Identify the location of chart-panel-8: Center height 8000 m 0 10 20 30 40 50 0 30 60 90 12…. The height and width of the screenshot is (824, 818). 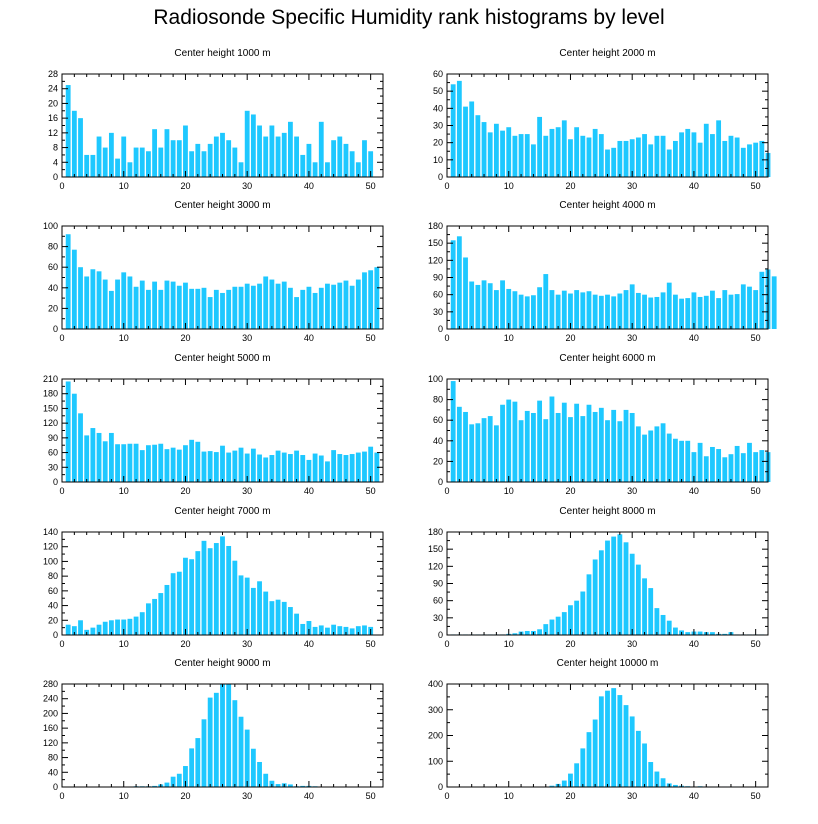
(598, 577).